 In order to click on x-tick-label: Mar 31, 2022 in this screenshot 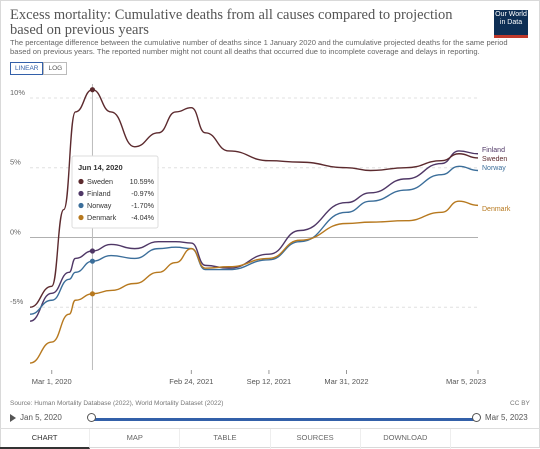, I will do `click(346, 381)`.